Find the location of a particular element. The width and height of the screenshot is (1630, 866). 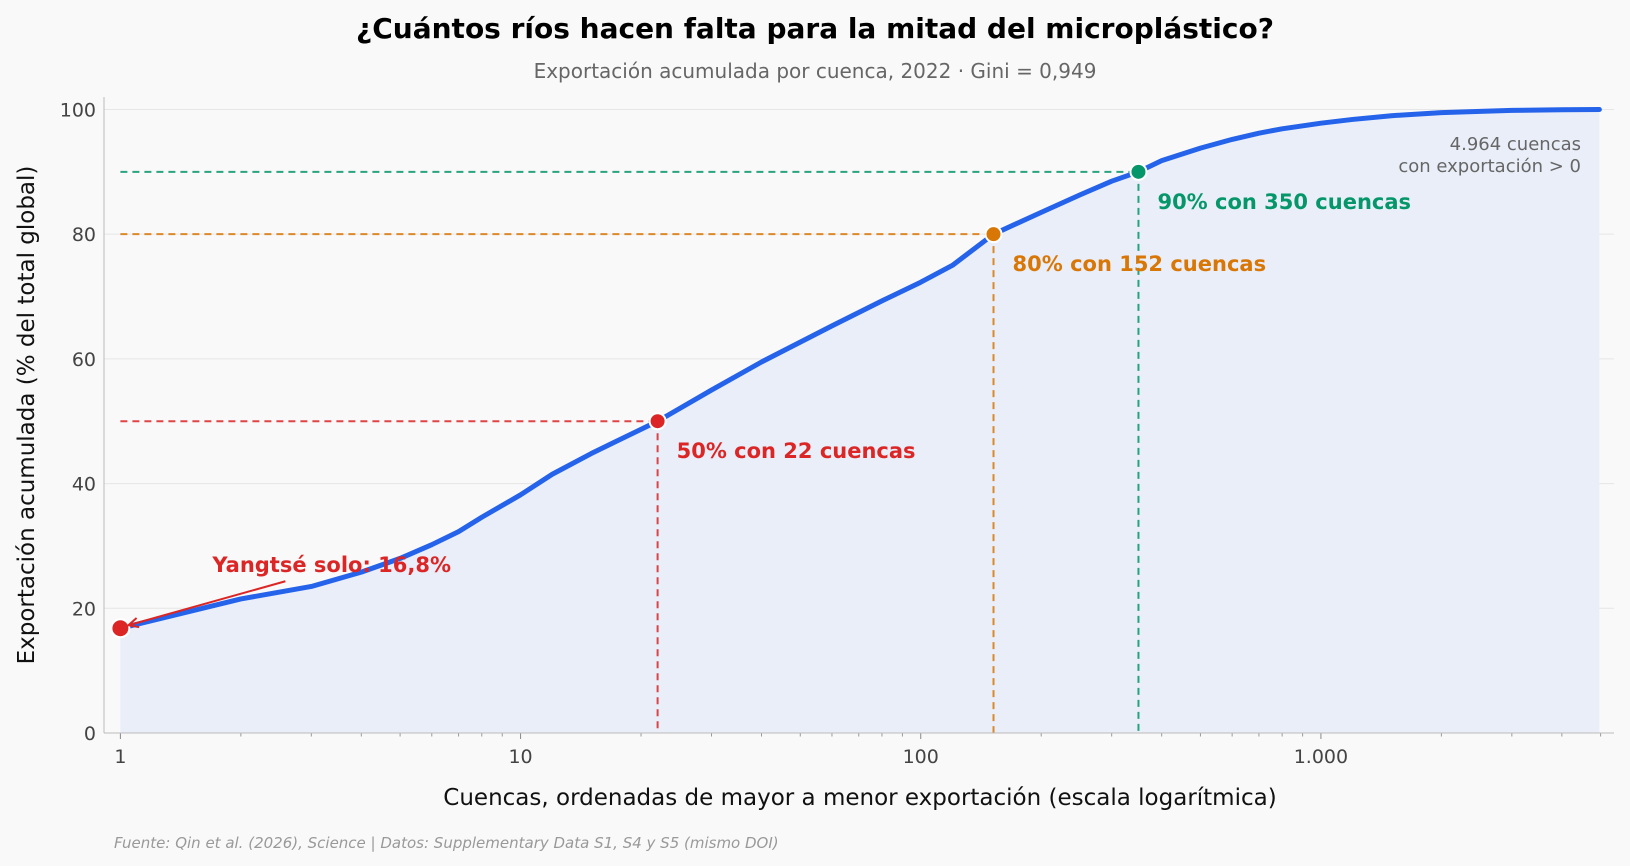

highlight-arrow is located at coordinates (207, 603).